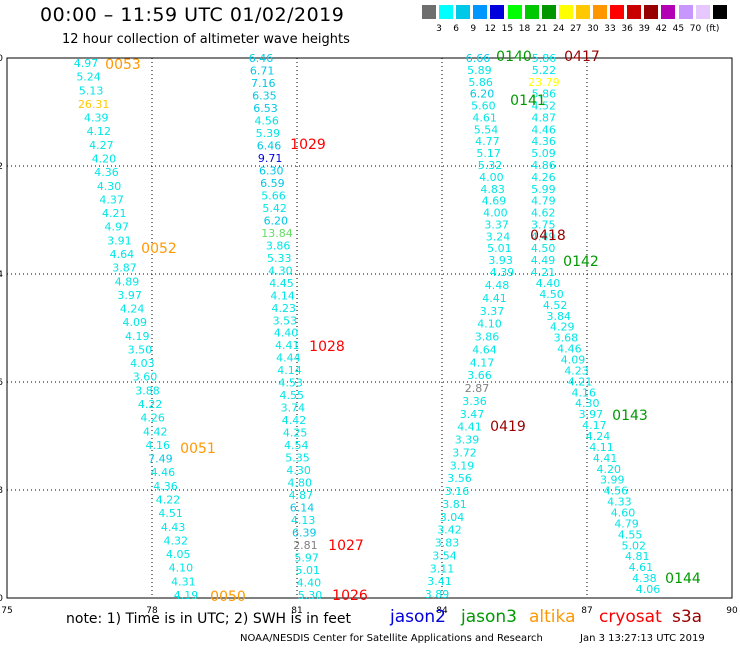  What do you see at coordinates (442, 568) in the screenshot?
I see `jason3-swh-value: 3.11` at bounding box center [442, 568].